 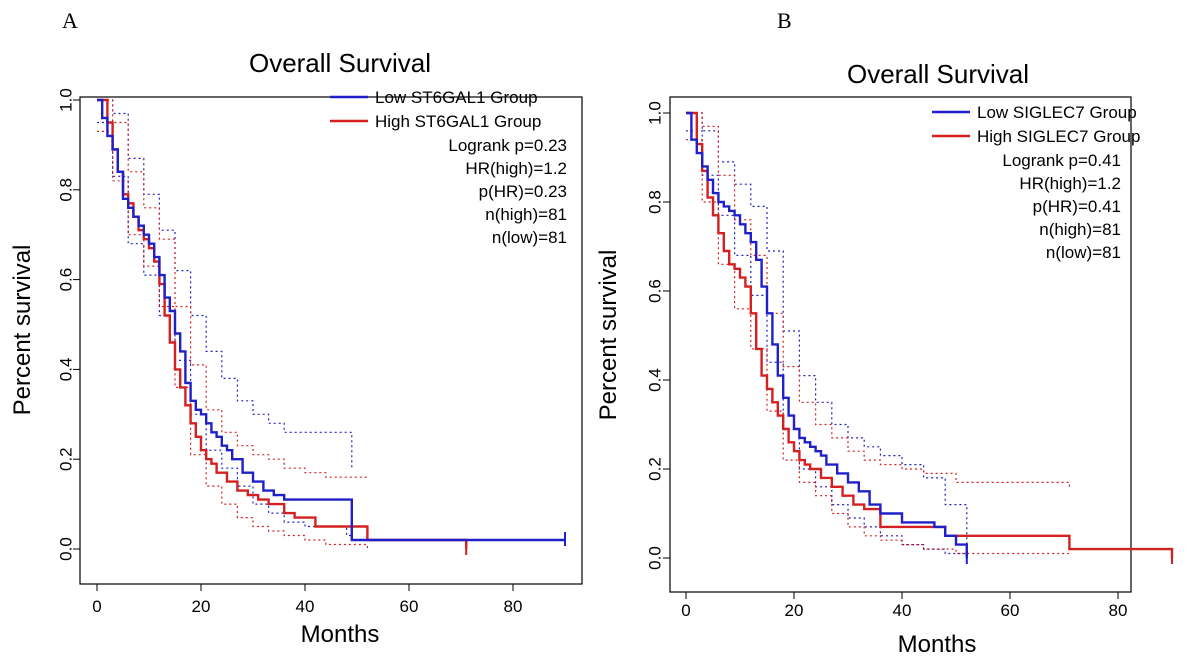 What do you see at coordinates (1057, 112) in the screenshot?
I see `legend-low-label: Low SIGLEC7 Group` at bounding box center [1057, 112].